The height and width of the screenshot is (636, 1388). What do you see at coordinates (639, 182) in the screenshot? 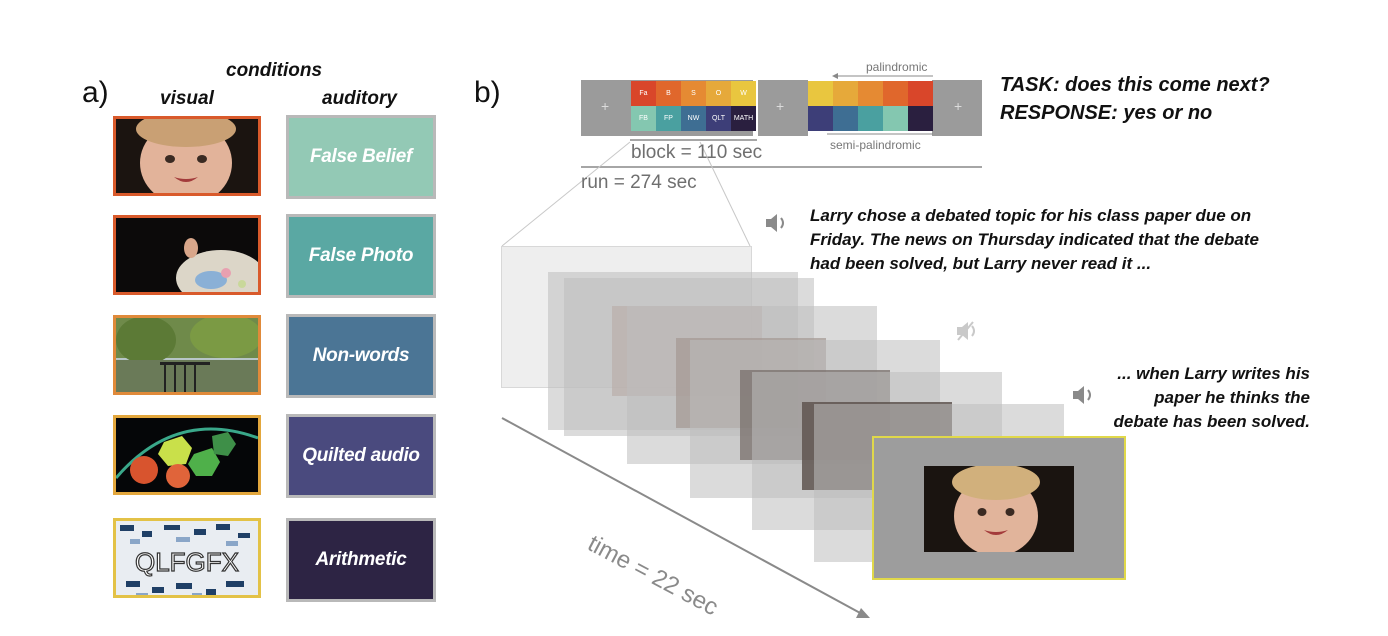
I see `run-label: run = 274 sec` at bounding box center [639, 182].